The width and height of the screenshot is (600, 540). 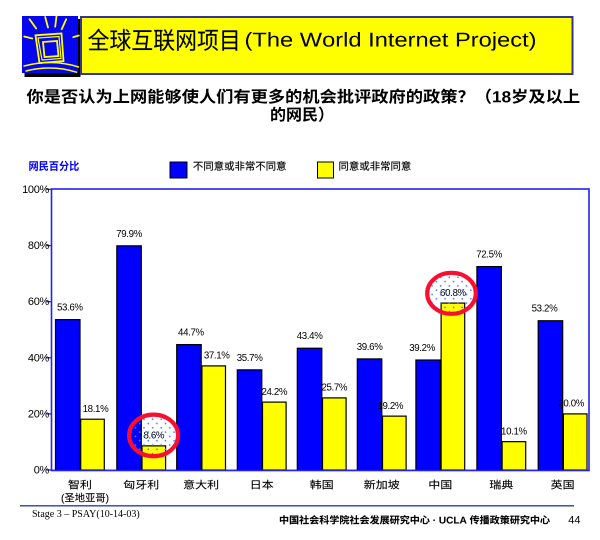 I want to click on svg-text: 44, so click(x=574, y=521).